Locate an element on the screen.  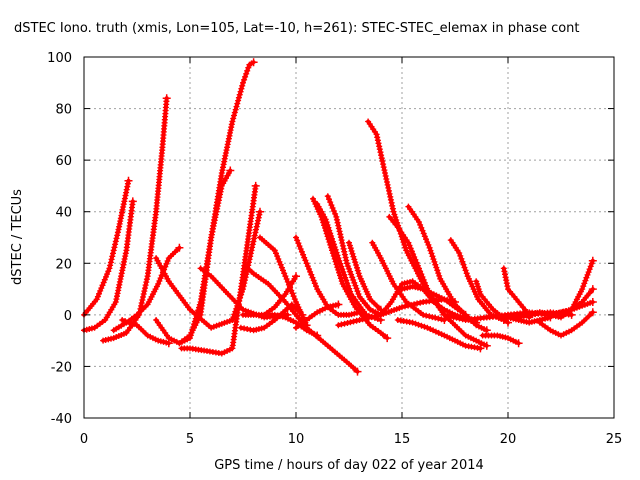
y-tick-label: 60 is located at coordinates (63, 161).